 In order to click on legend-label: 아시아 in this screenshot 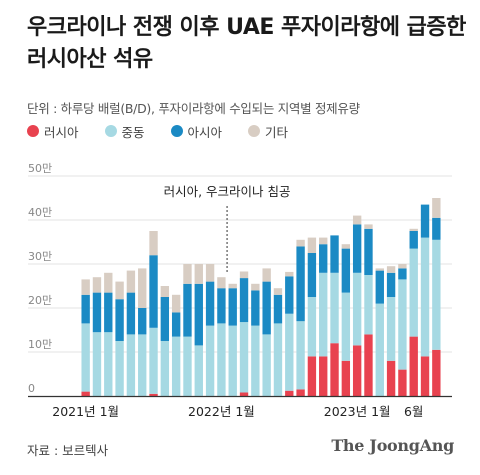, I will do `click(205, 132)`.